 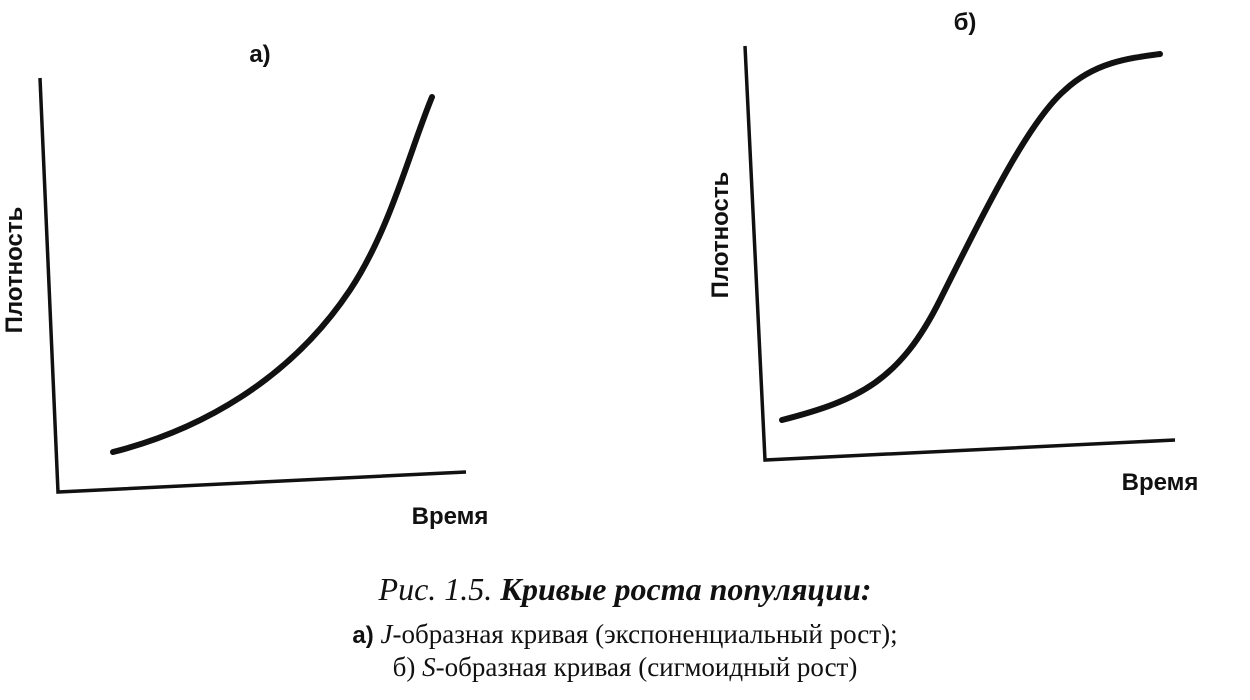 I want to click on caption-letter: J, so click(x=388, y=634).